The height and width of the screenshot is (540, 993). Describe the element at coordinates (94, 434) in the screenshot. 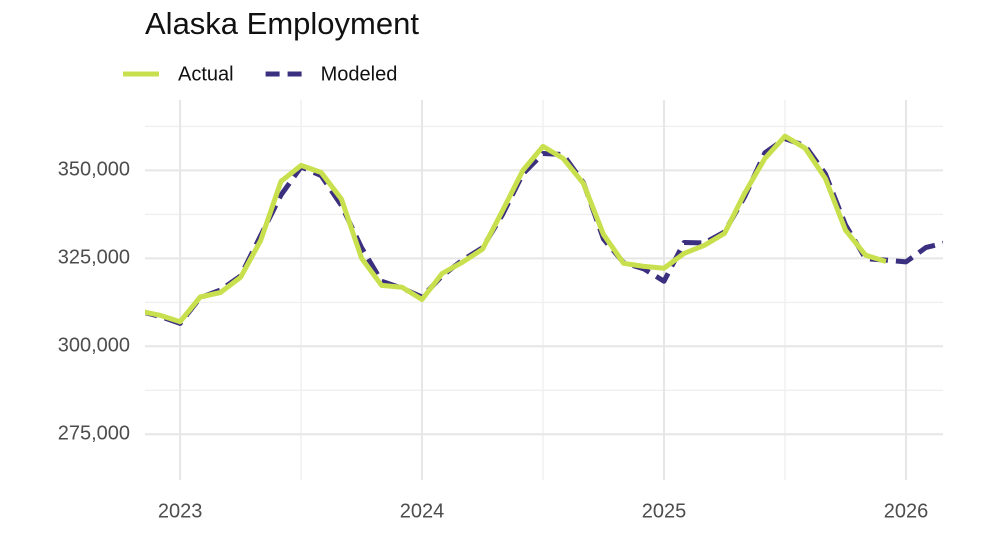

I see `y-tick-label: 275,000` at that location.